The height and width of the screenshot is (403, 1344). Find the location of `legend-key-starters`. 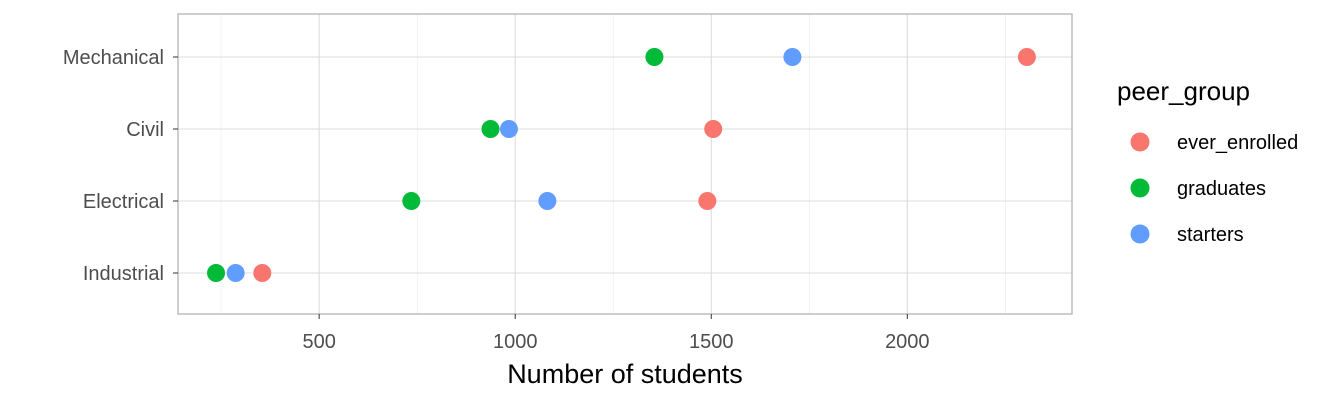

legend-key-starters is located at coordinates (1140, 234).